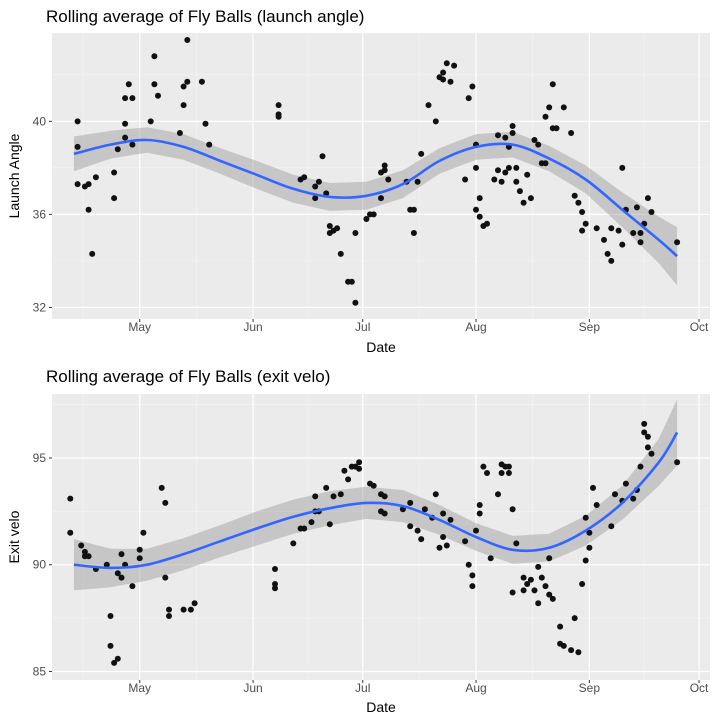 The width and height of the screenshot is (720, 720). I want to click on y-axis-label: Launch Angle, so click(14, 175).